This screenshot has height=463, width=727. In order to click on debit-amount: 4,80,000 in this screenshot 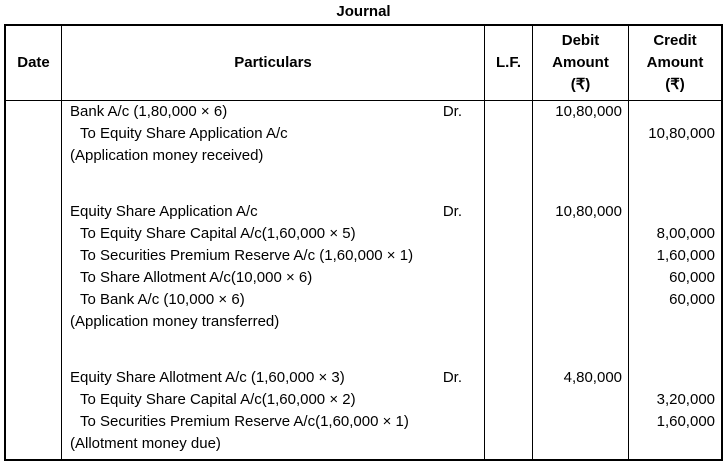, I will do `click(592, 377)`.